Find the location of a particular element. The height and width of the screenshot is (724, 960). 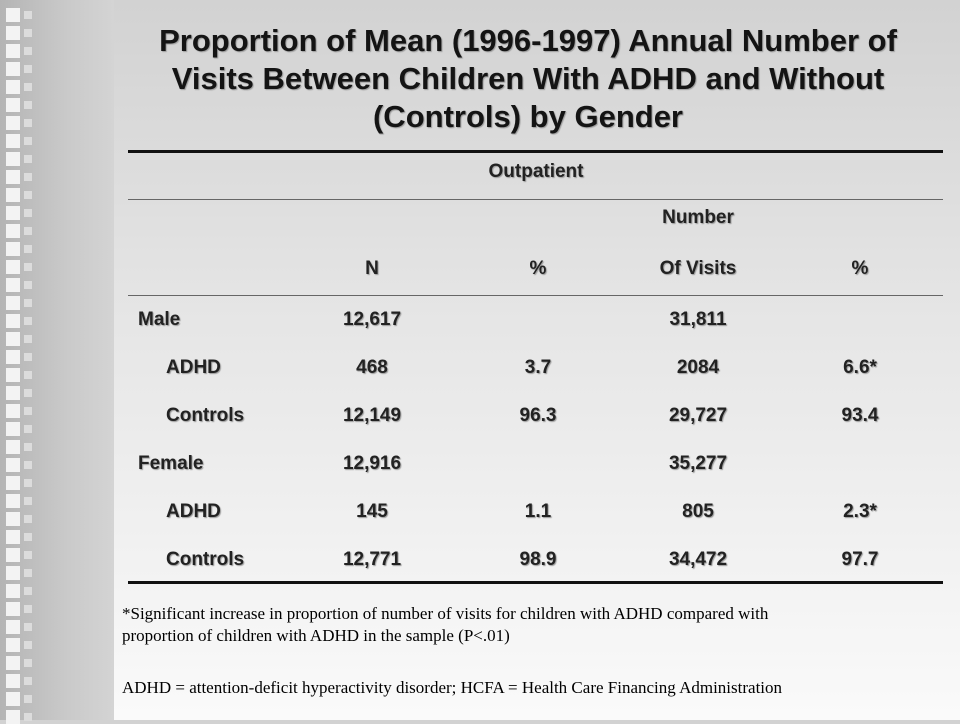

cell-visits: 2084 is located at coordinates (698, 367).